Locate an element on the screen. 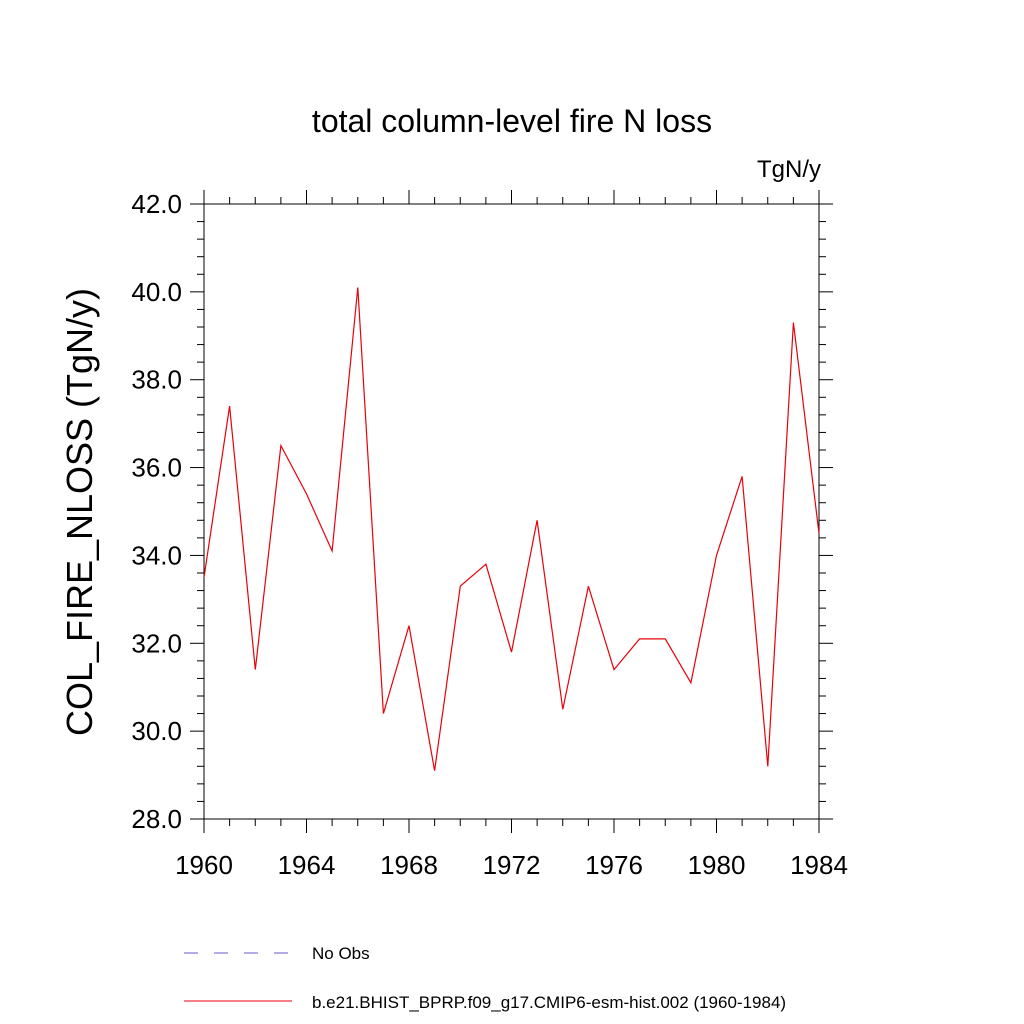  chart-title: total column-level fire N loss is located at coordinates (512, 121).